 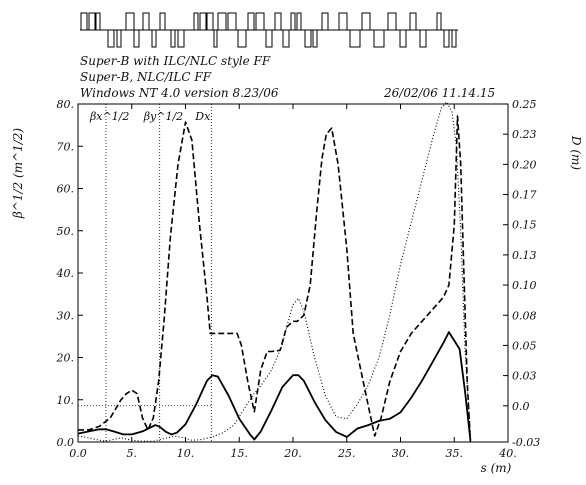 What do you see at coordinates (524, 164) in the screenshot?
I see `y-right-tick-label: 0.20` at bounding box center [524, 164].